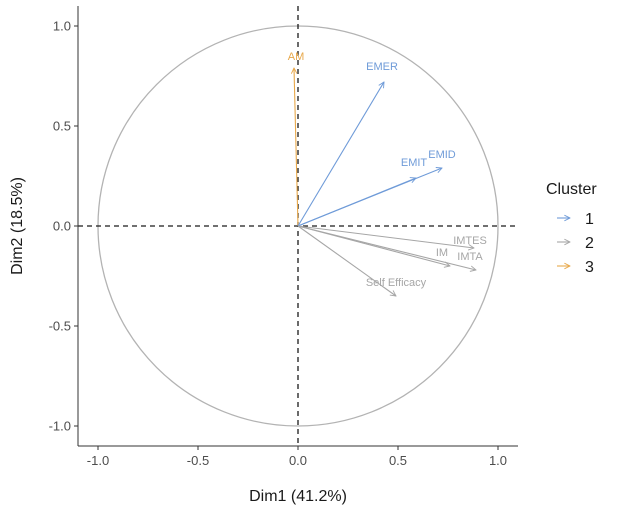 The width and height of the screenshot is (624, 513). I want to click on arrow-imta, so click(386, 247).